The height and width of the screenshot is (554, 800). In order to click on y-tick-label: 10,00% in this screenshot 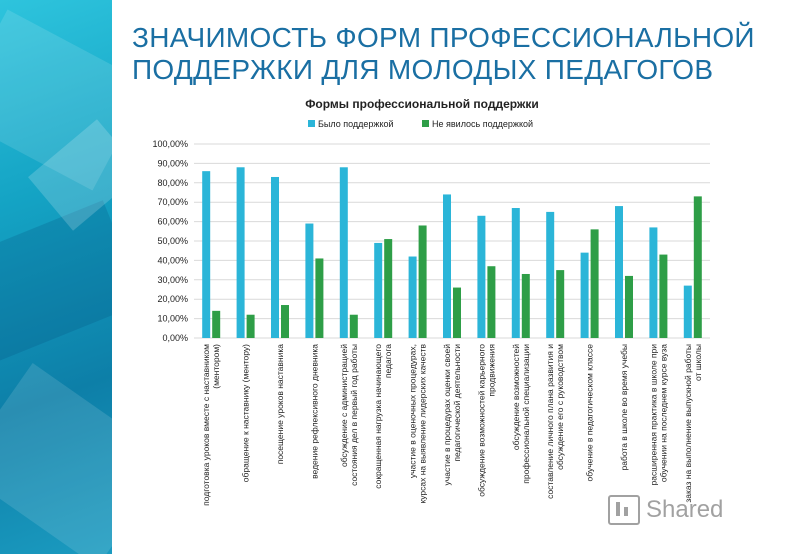, I will do `click(172, 319)`.